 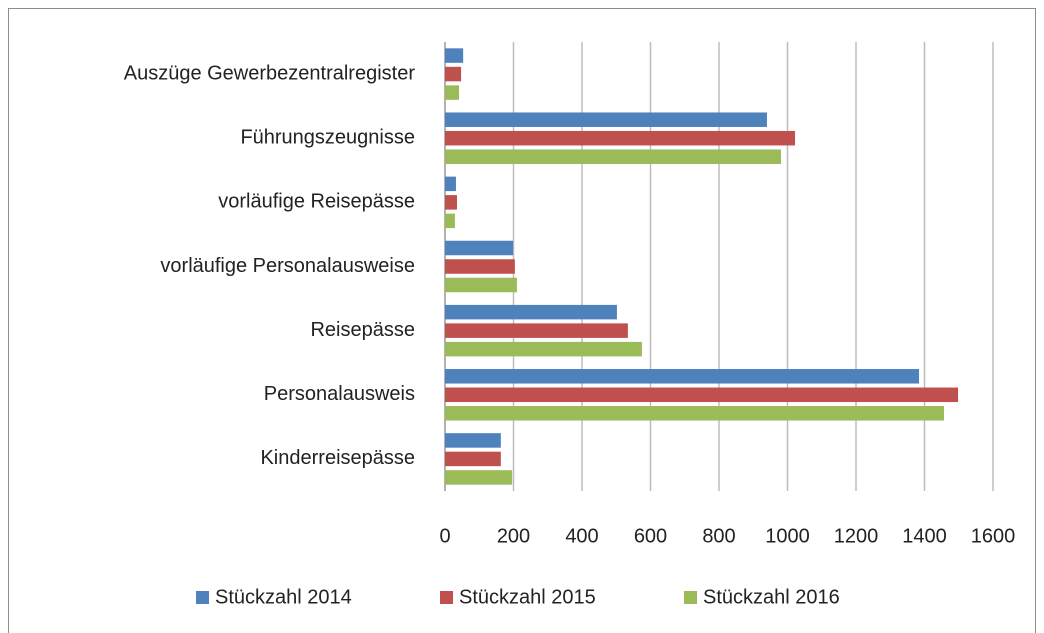 I want to click on y-tick-label: Reisepässe, so click(x=362, y=330).